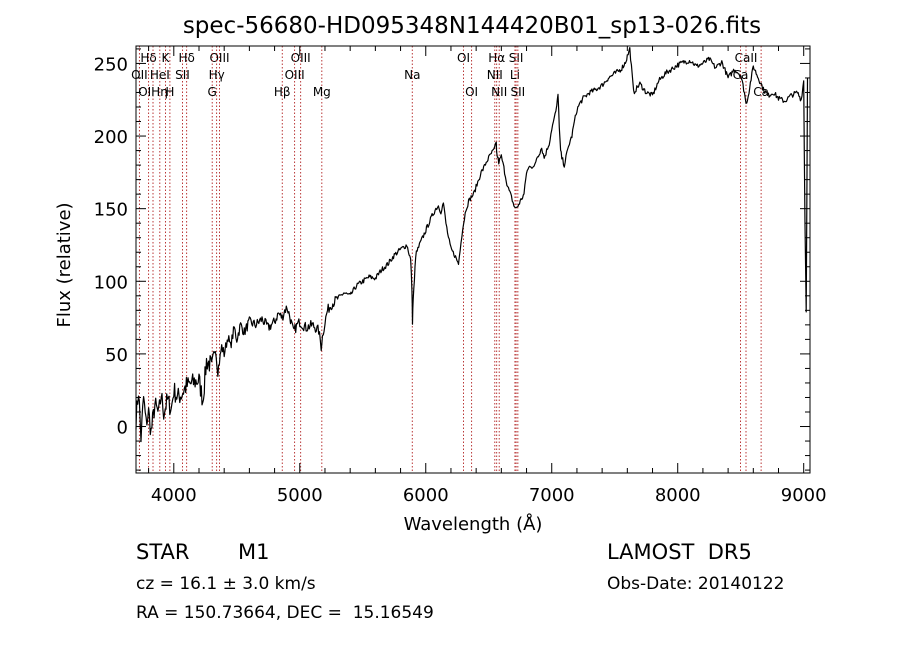 This screenshot has height=649, width=900. Describe the element at coordinates (153, 92) in the screenshot. I see `line-marker-label: OIHη` at that location.